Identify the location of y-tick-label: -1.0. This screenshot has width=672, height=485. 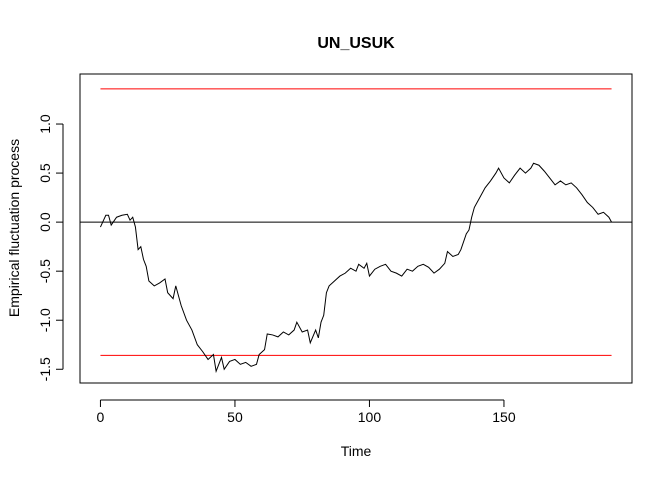
(45, 320).